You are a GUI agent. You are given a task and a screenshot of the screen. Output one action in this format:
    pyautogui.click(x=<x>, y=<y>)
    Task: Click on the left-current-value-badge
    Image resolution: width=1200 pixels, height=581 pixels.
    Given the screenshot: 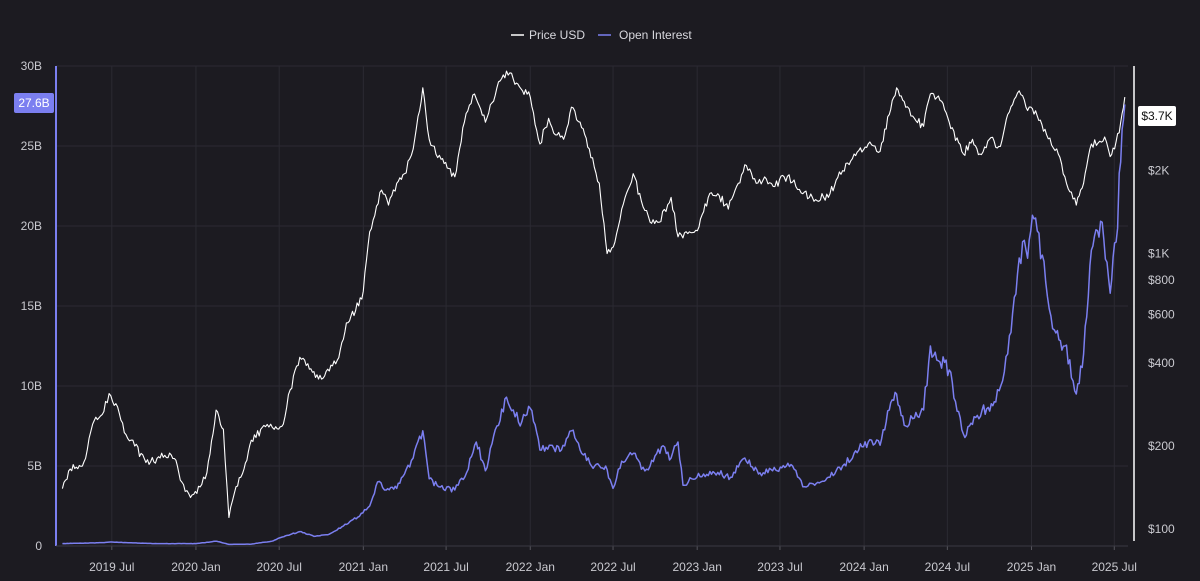 What is the action you would take?
    pyautogui.click(x=34, y=103)
    